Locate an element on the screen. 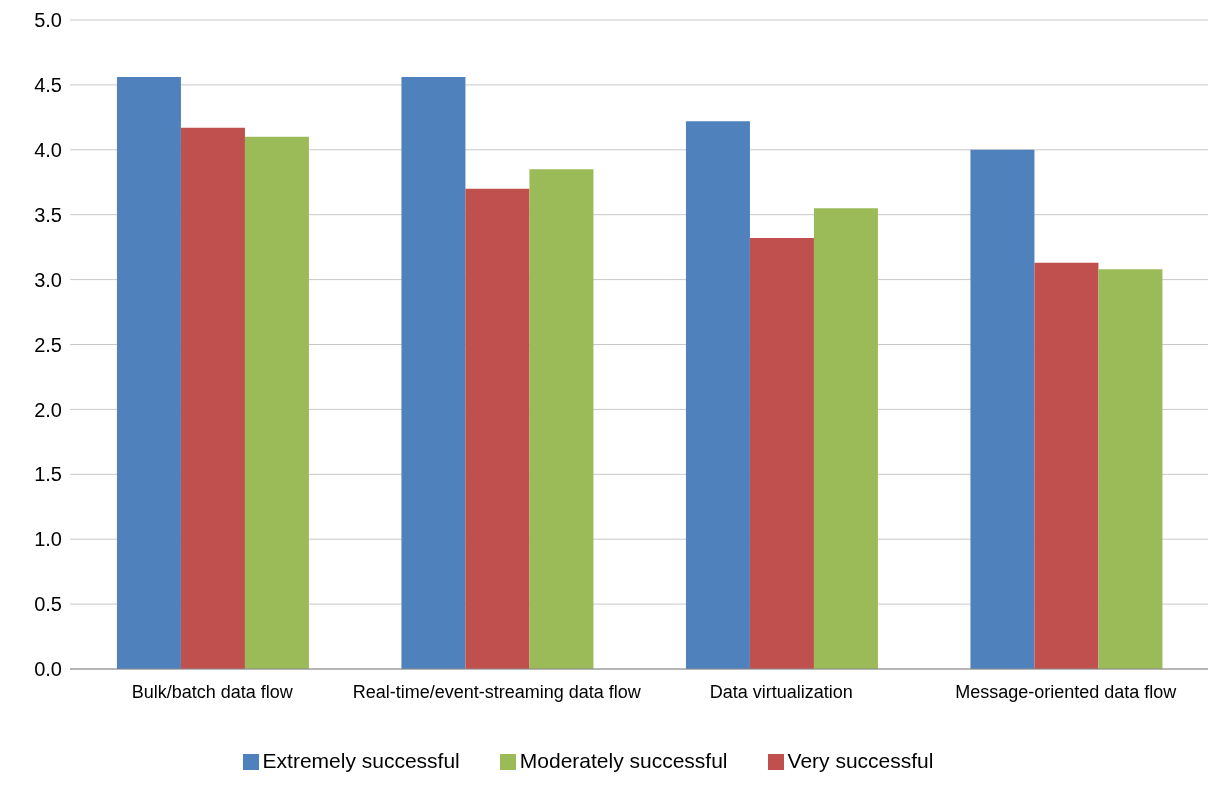 The width and height of the screenshot is (1213, 785). y-tick-label: 5.0 is located at coordinates (48, 20).